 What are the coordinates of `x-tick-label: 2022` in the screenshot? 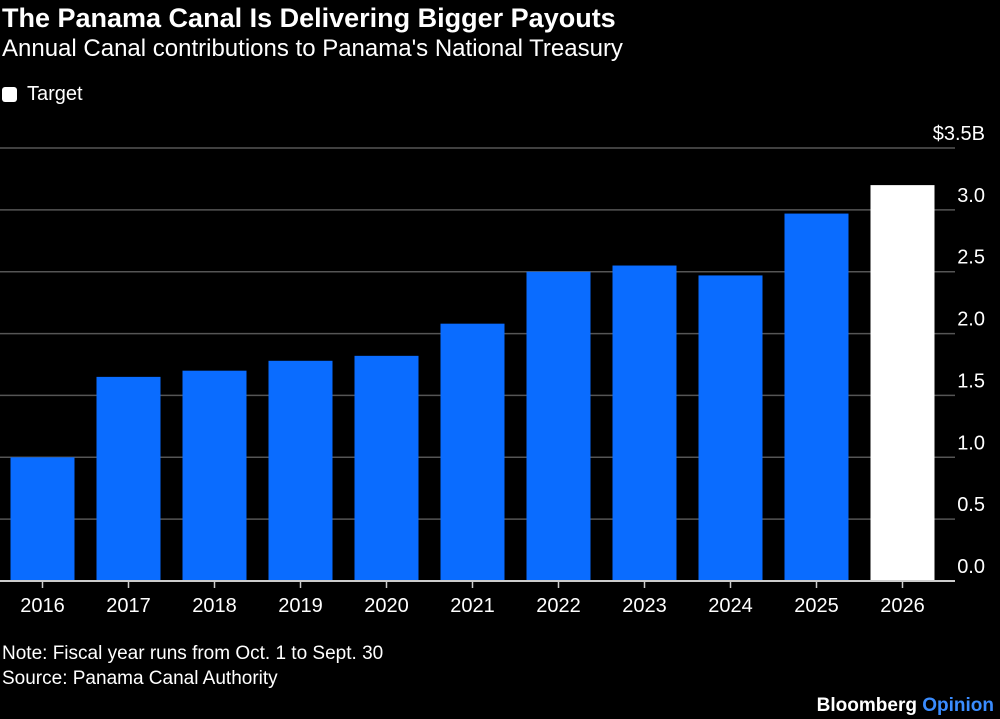 It's located at (558, 606).